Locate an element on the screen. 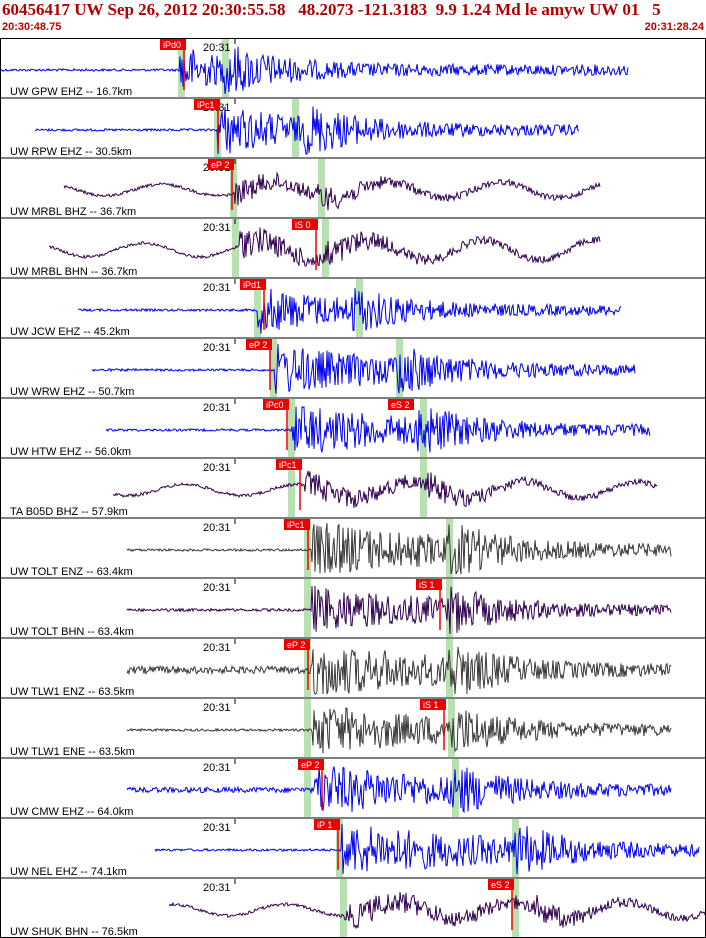 Image resolution: width=706 pixels, height=938 pixels. channel-row: 20:31 eS 2 UW SHUK BHN -- 76.5km is located at coordinates (353, 908).